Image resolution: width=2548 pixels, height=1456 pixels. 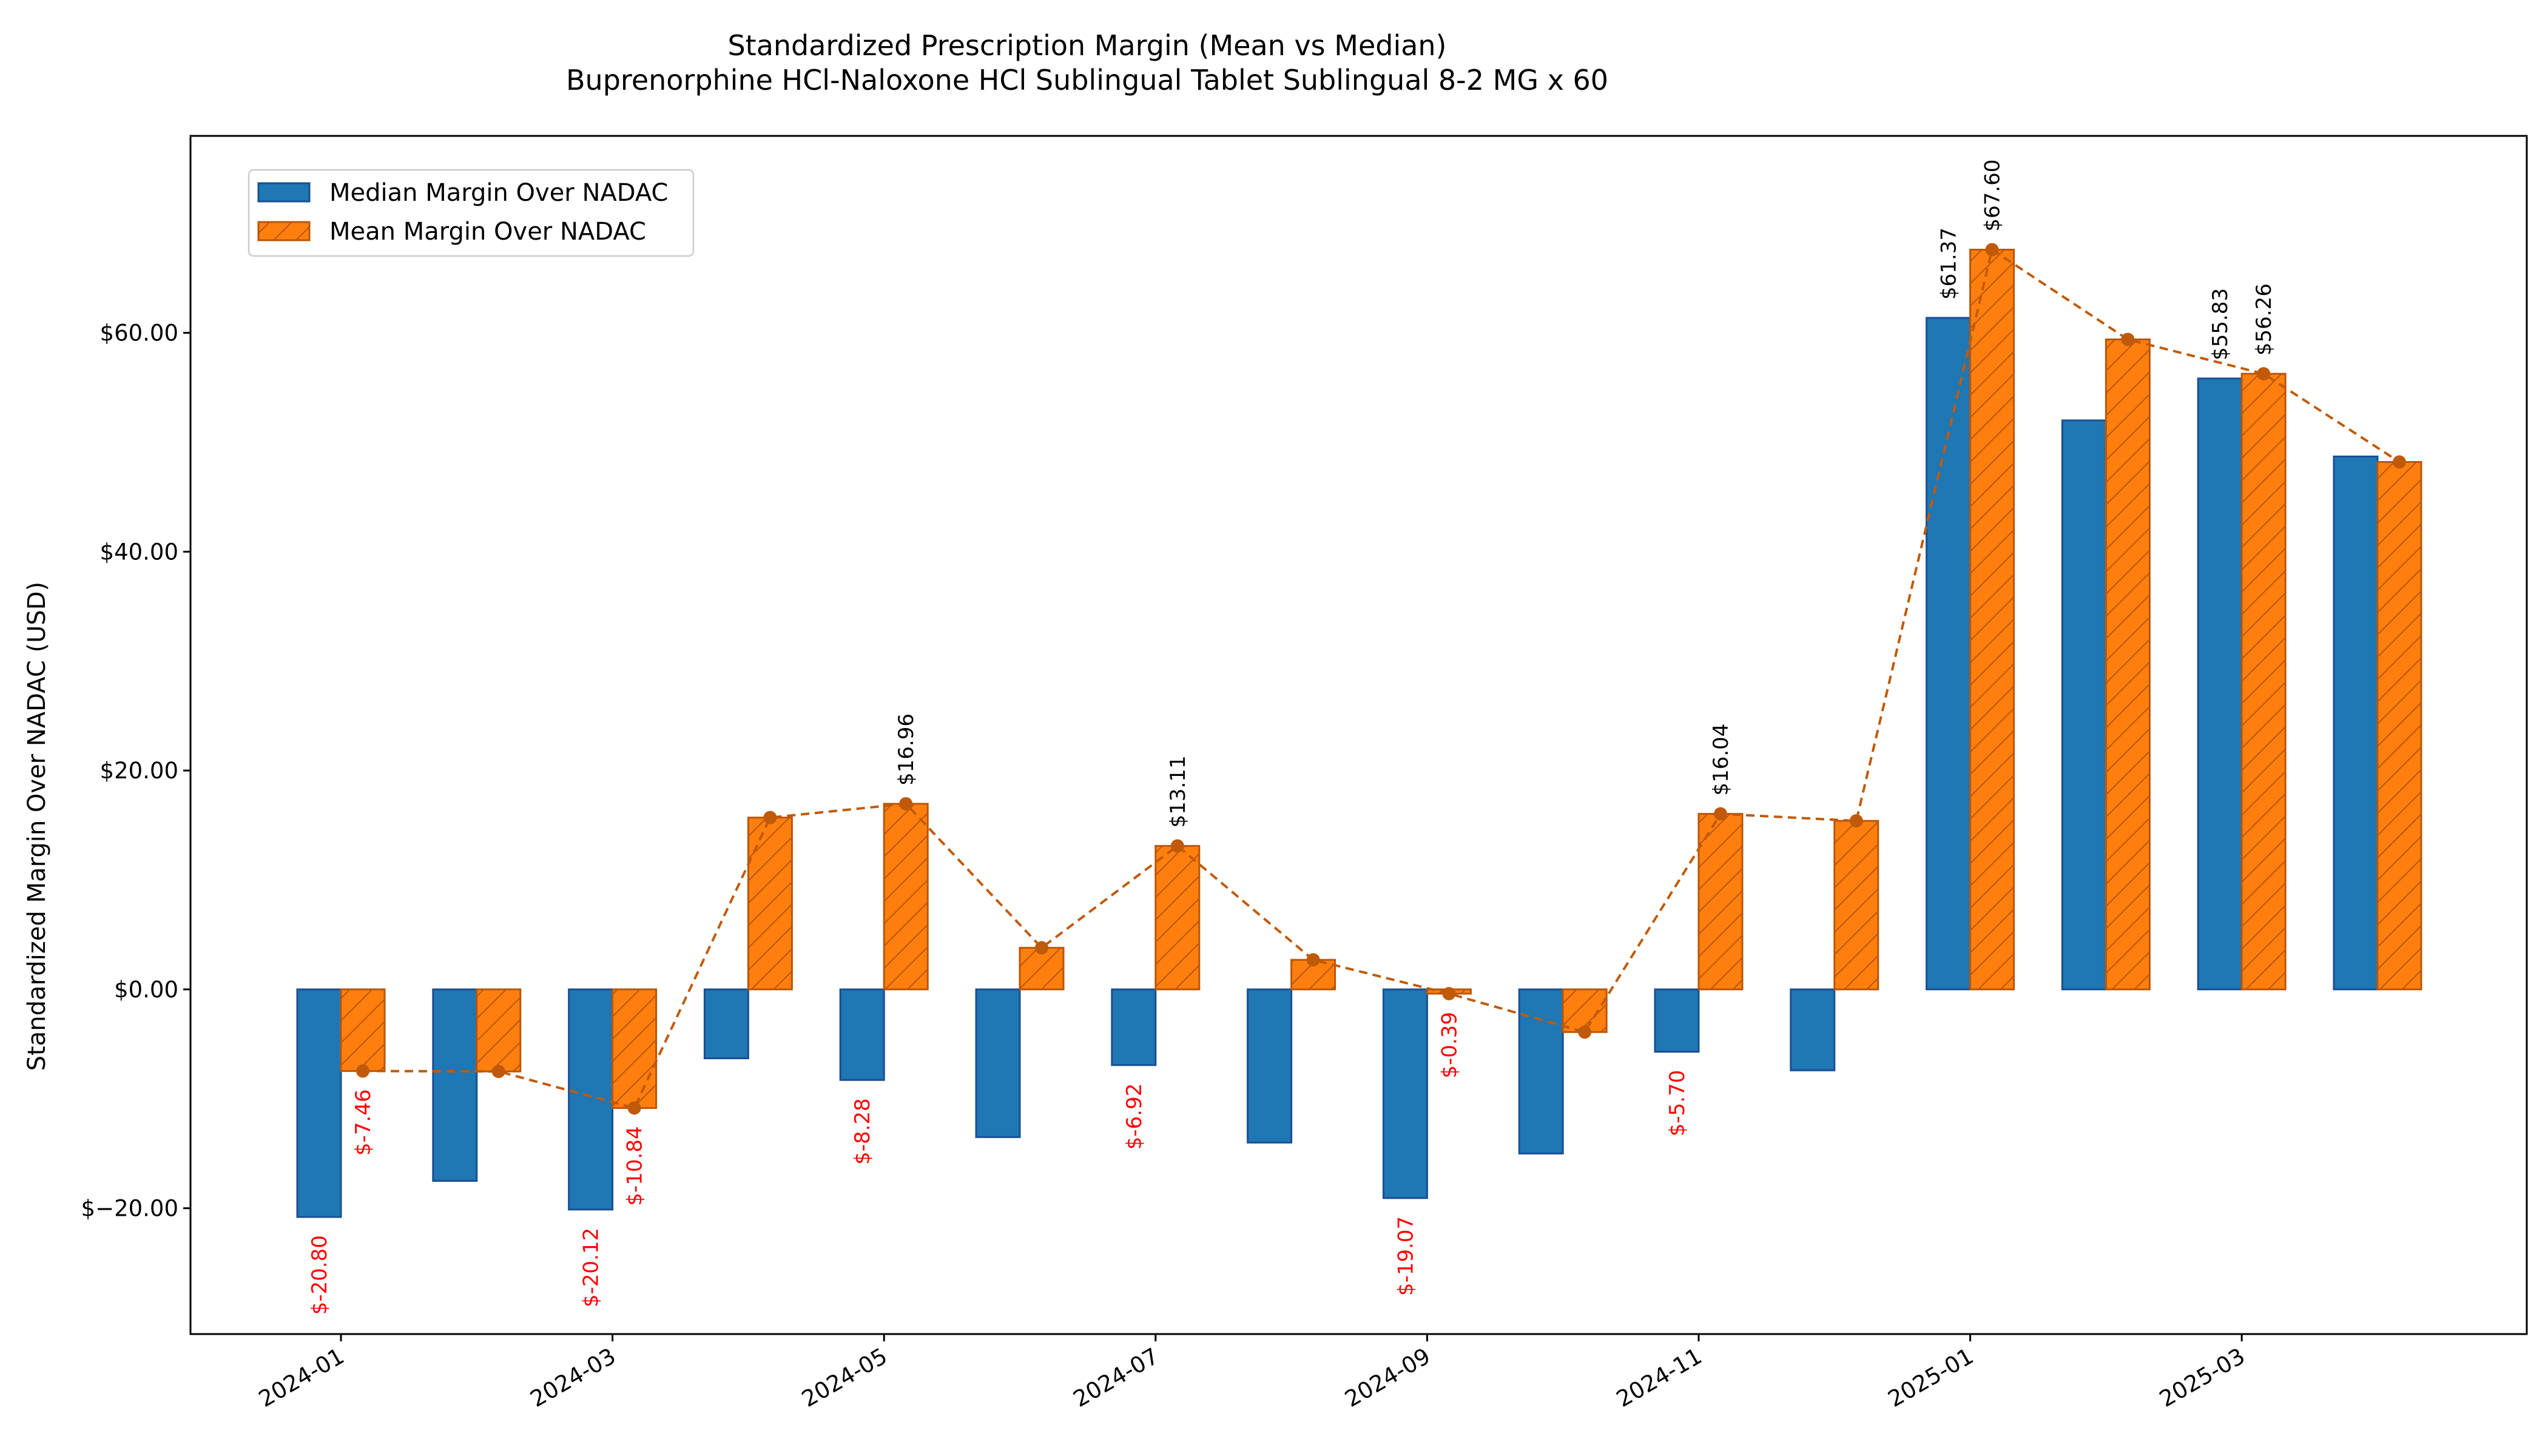 I want to click on mean-value-label: $-10.84, so click(x=635, y=1165).